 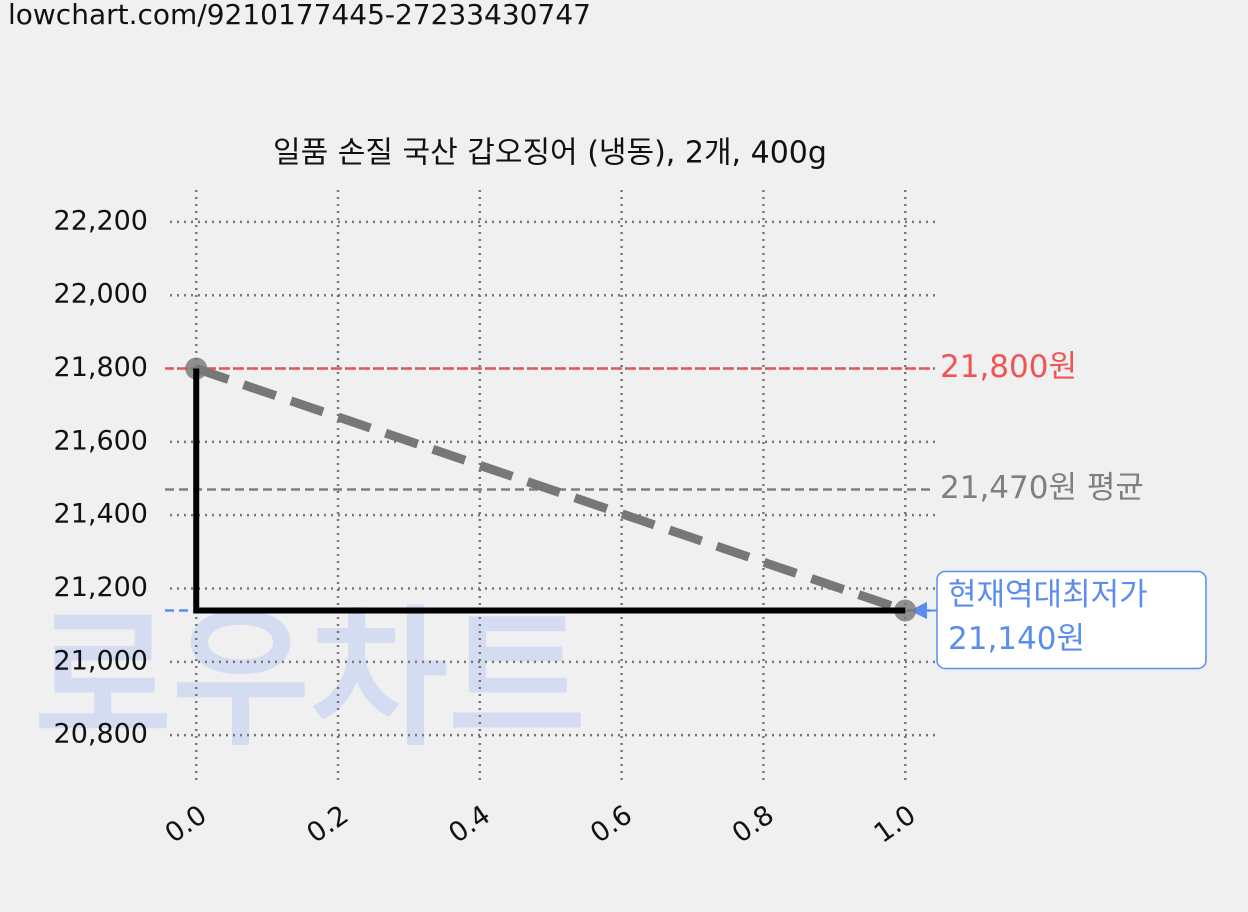 What do you see at coordinates (101, 734) in the screenshot?
I see `y-tick-label: 20,800` at bounding box center [101, 734].